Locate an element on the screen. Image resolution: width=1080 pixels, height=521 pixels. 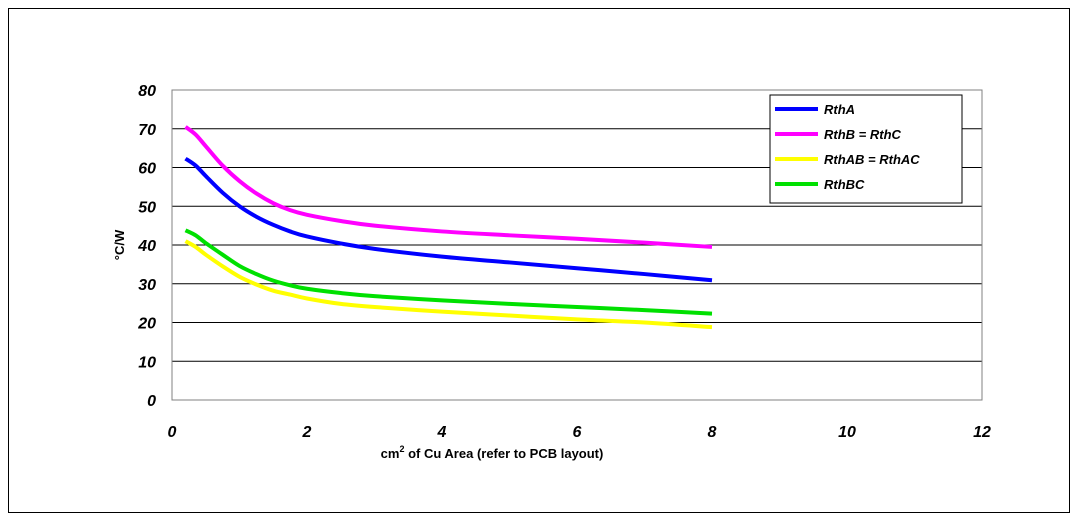
x-tick-label: 12 is located at coordinates (982, 432).